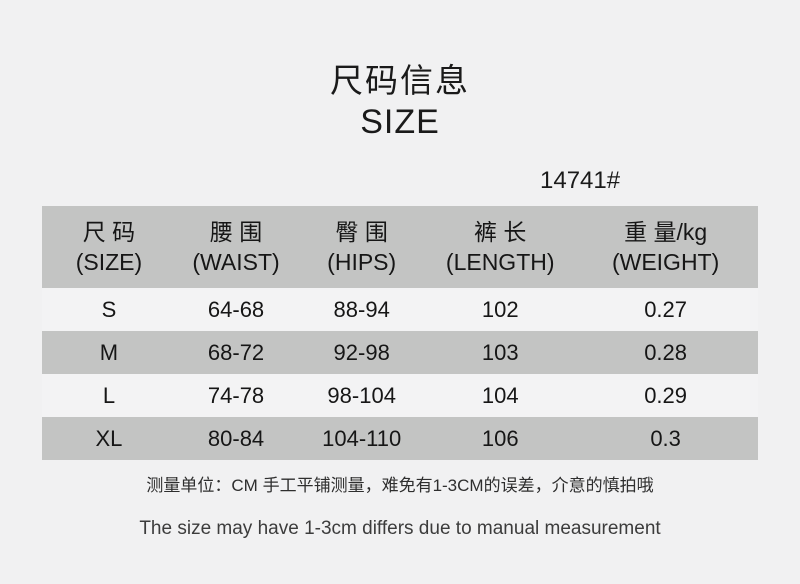  Describe the element at coordinates (109, 247) in the screenshot. I see `header-cell-size: 尺 码 (SIZE)` at that location.